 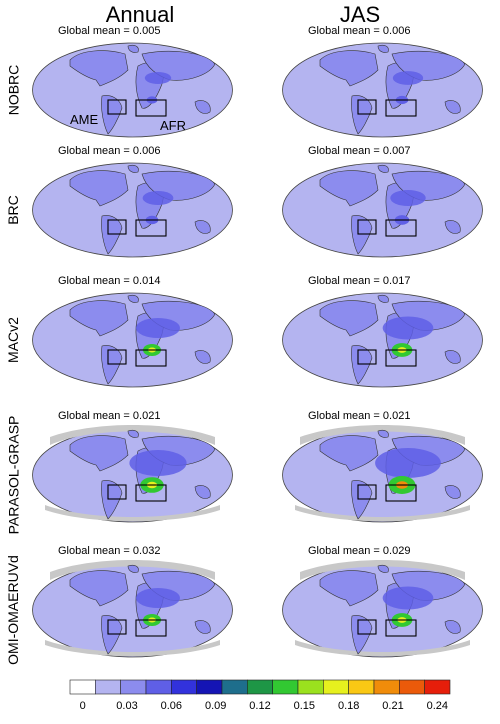 What do you see at coordinates (109, 151) in the screenshot?
I see `annual-global-mean-1: Global mean = 0.006` at bounding box center [109, 151].